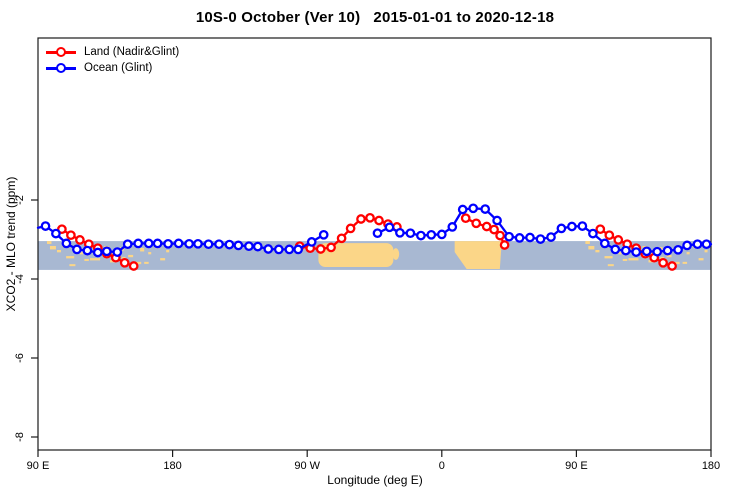 The image size is (750, 500). Describe the element at coordinates (61, 52) in the screenshot. I see `legend-land-marker-icon` at that location.